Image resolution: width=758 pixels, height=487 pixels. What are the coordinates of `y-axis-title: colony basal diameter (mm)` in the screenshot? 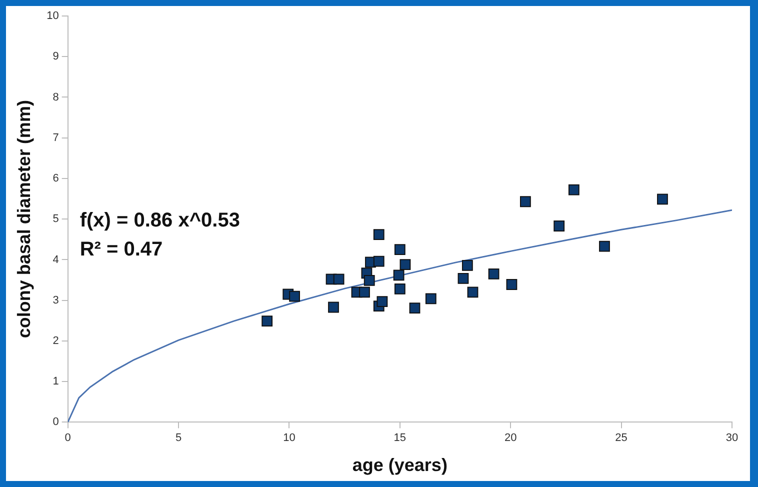 It's located at (24, 219).